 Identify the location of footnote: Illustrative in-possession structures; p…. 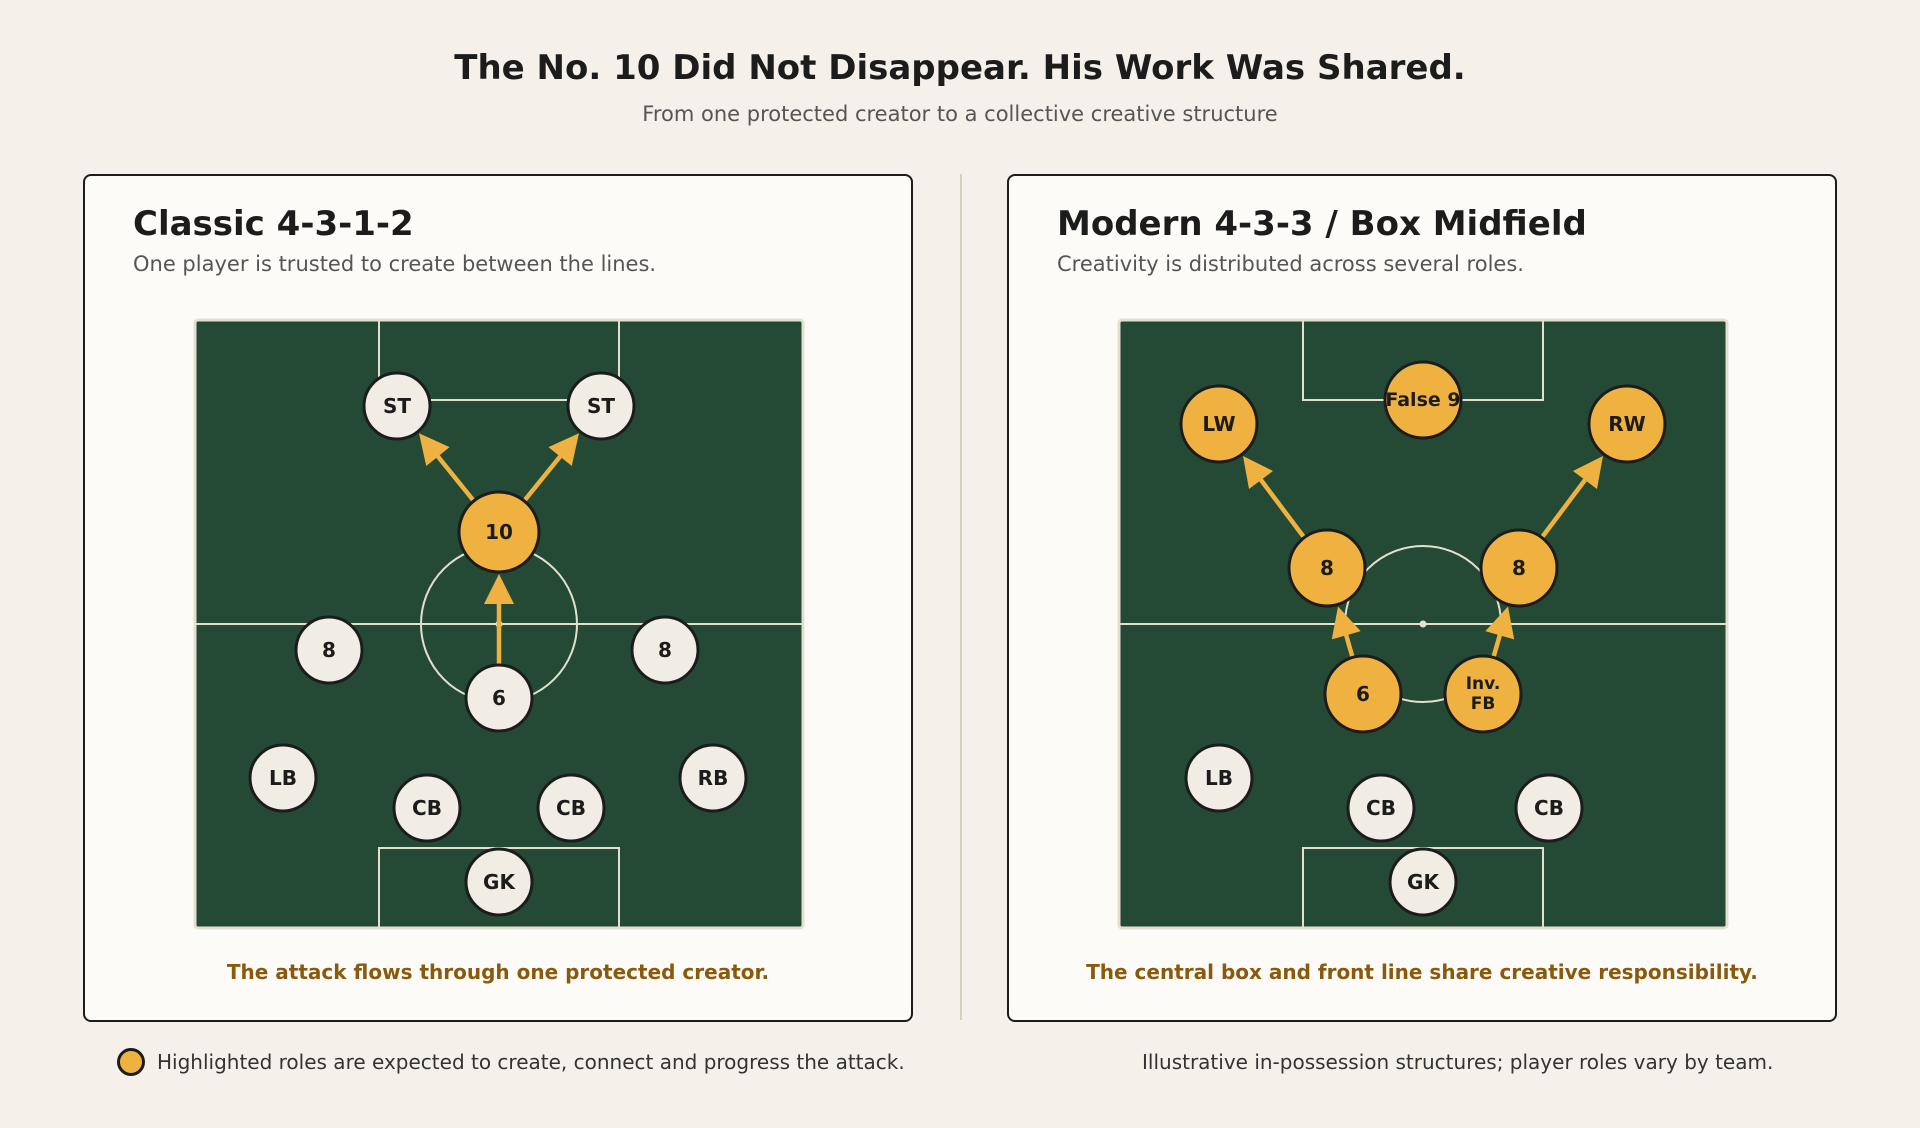
(1458, 1062).